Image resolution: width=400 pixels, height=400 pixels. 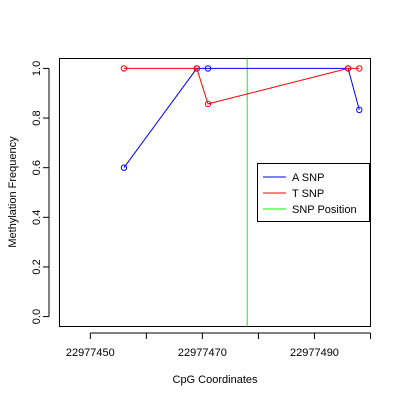 What do you see at coordinates (241, 86) in the screenshot?
I see `series-line-t-snp` at bounding box center [241, 86].